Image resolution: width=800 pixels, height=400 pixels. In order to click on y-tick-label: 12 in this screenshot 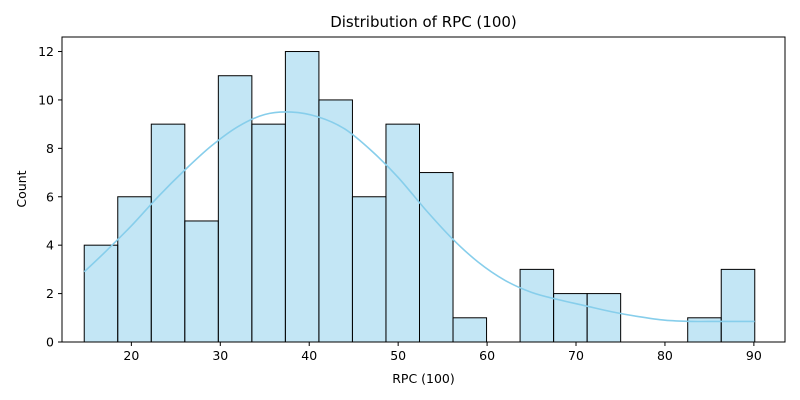, I will do `click(46, 51)`.